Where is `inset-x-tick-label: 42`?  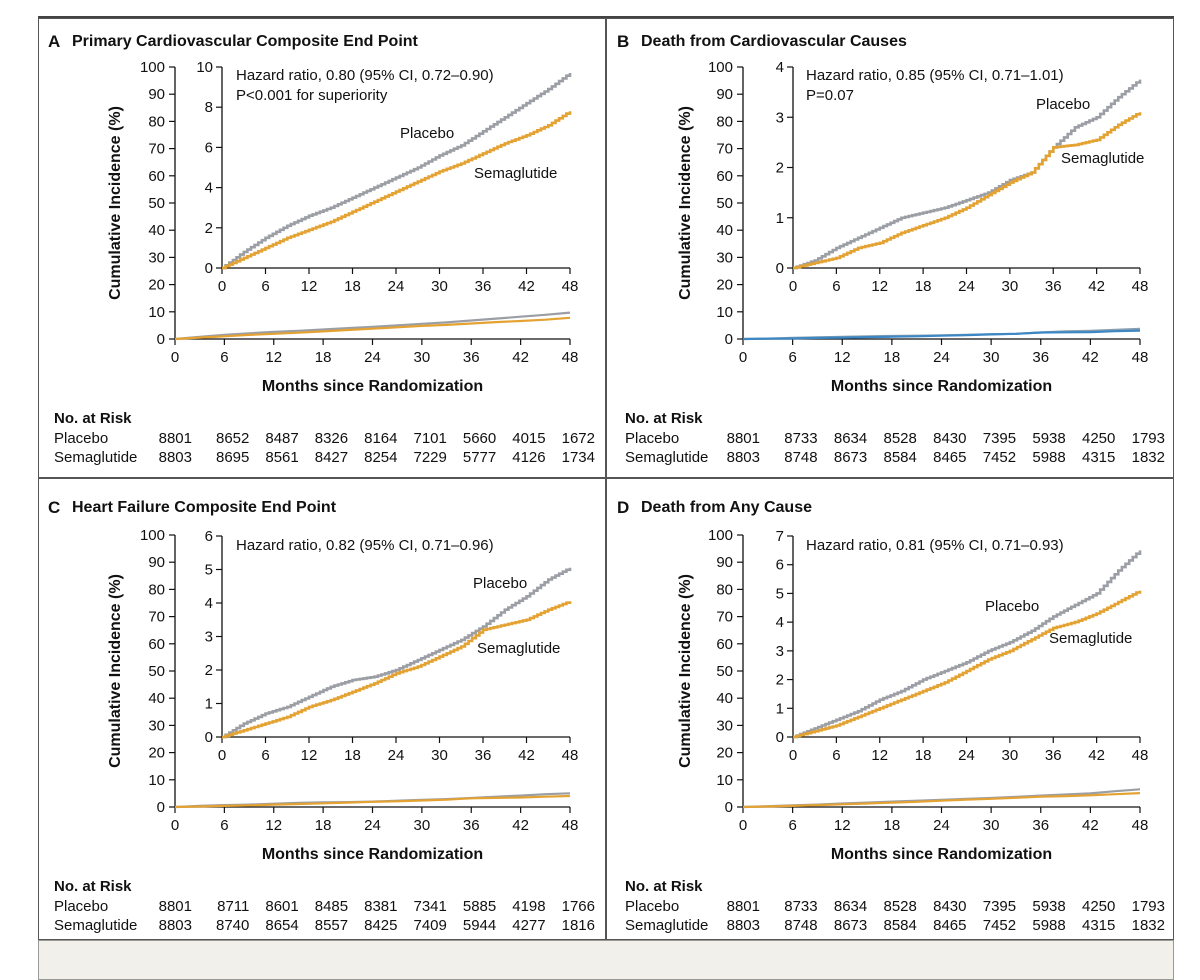 inset-x-tick-label: 42 is located at coordinates (1096, 286).